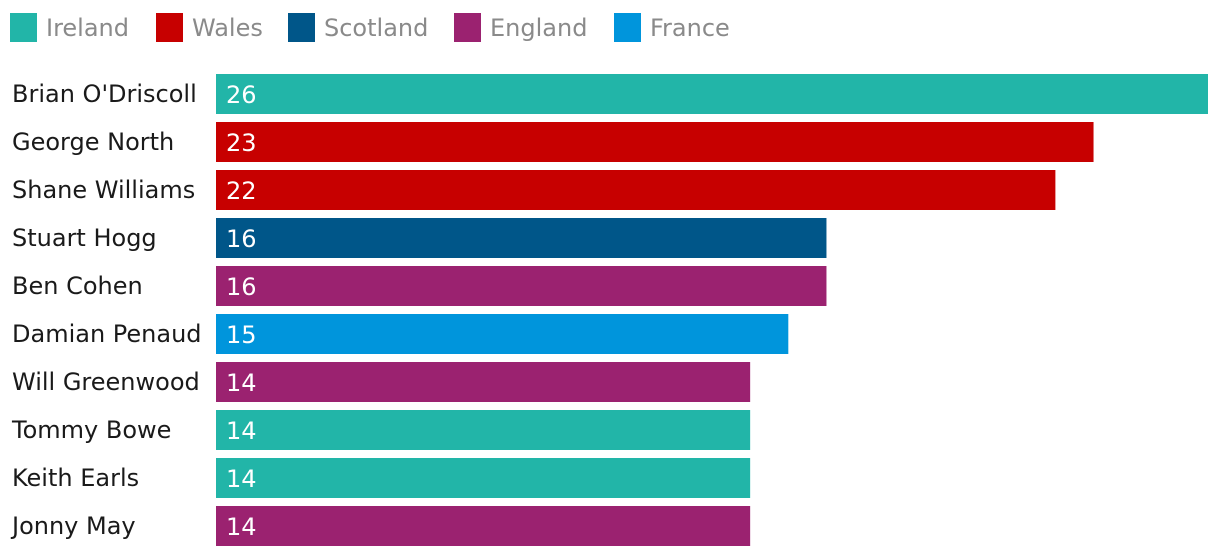 This screenshot has width=1220, height=558. Describe the element at coordinates (521, 238) in the screenshot. I see `bar-stuart-hogg` at that location.